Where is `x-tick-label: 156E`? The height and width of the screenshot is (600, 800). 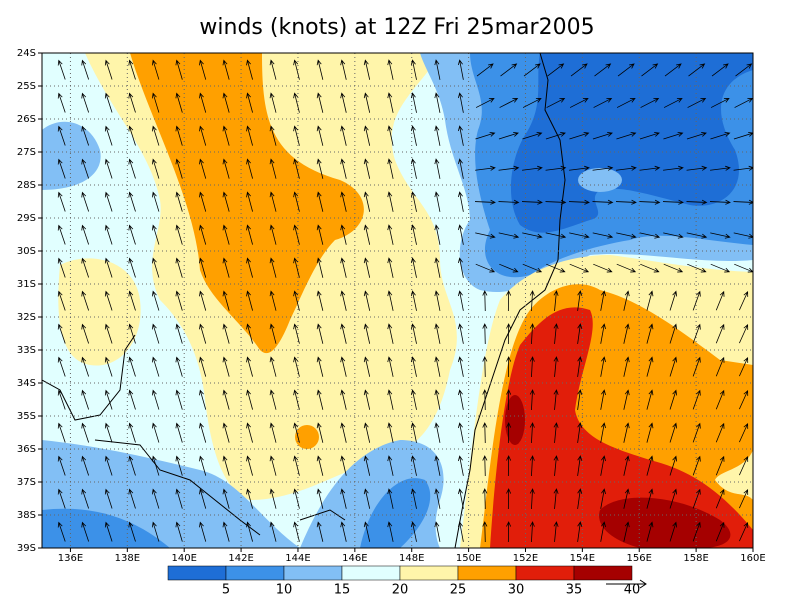
x-tick-label: 156E is located at coordinates (639, 558).